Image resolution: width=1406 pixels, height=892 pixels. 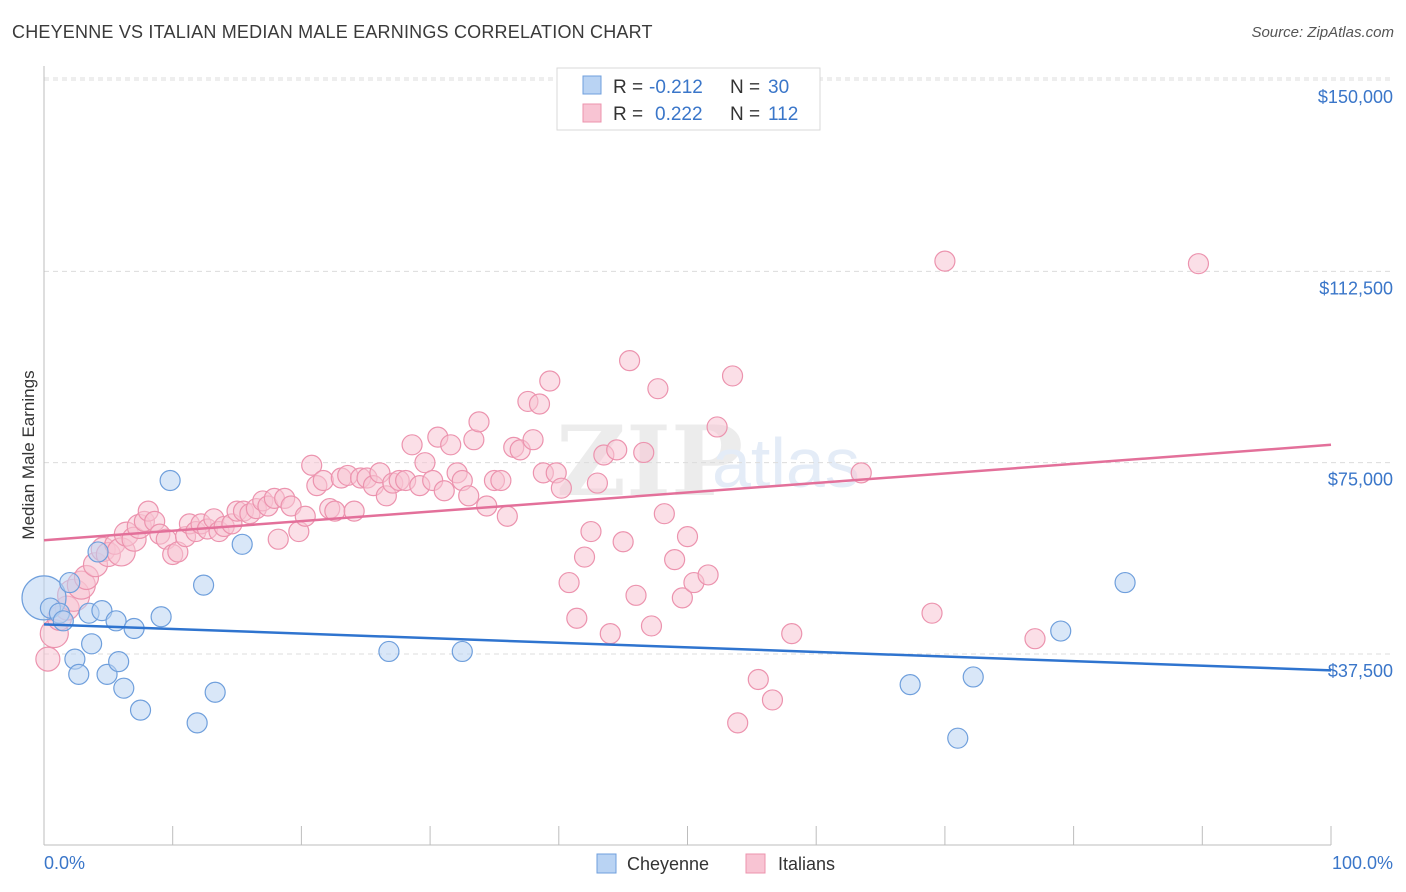 What do you see at coordinates (1360, 671) in the screenshot?
I see `y-tick-label-0: $37,500` at bounding box center [1360, 671].